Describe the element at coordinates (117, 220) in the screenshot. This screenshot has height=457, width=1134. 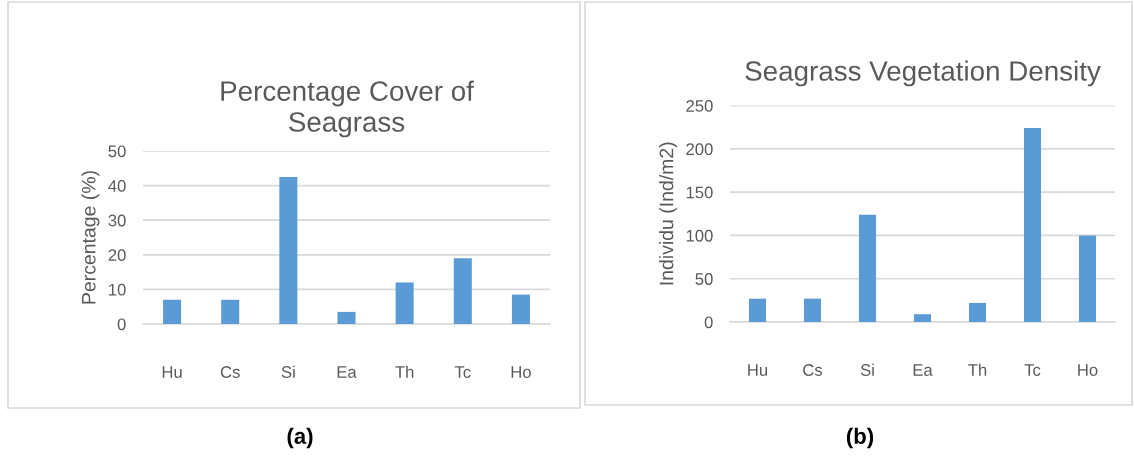
I see `y-tick-label: 30` at that location.